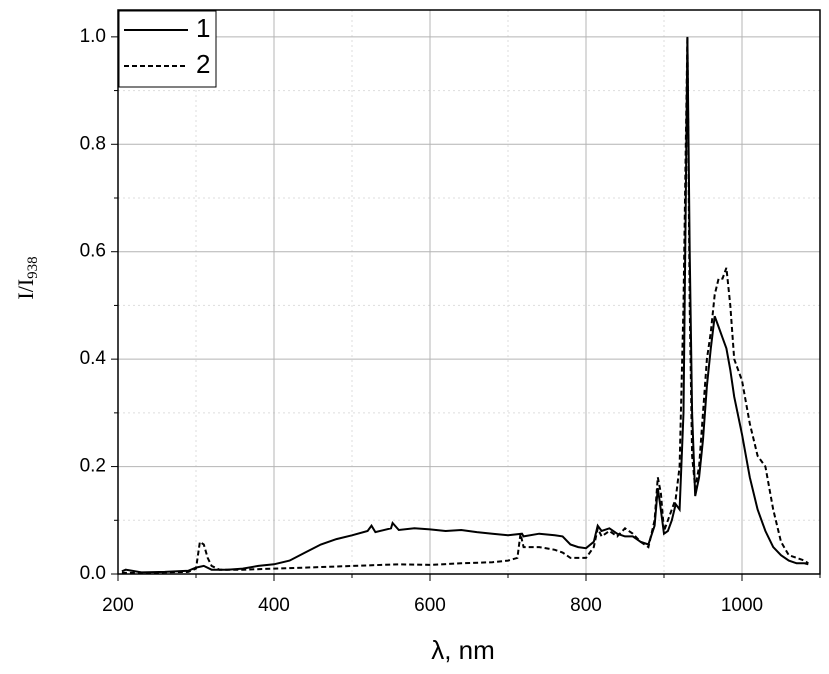 The image size is (829, 674). Describe the element at coordinates (203, 28) in the screenshot. I see `legend-label: 1` at that location.